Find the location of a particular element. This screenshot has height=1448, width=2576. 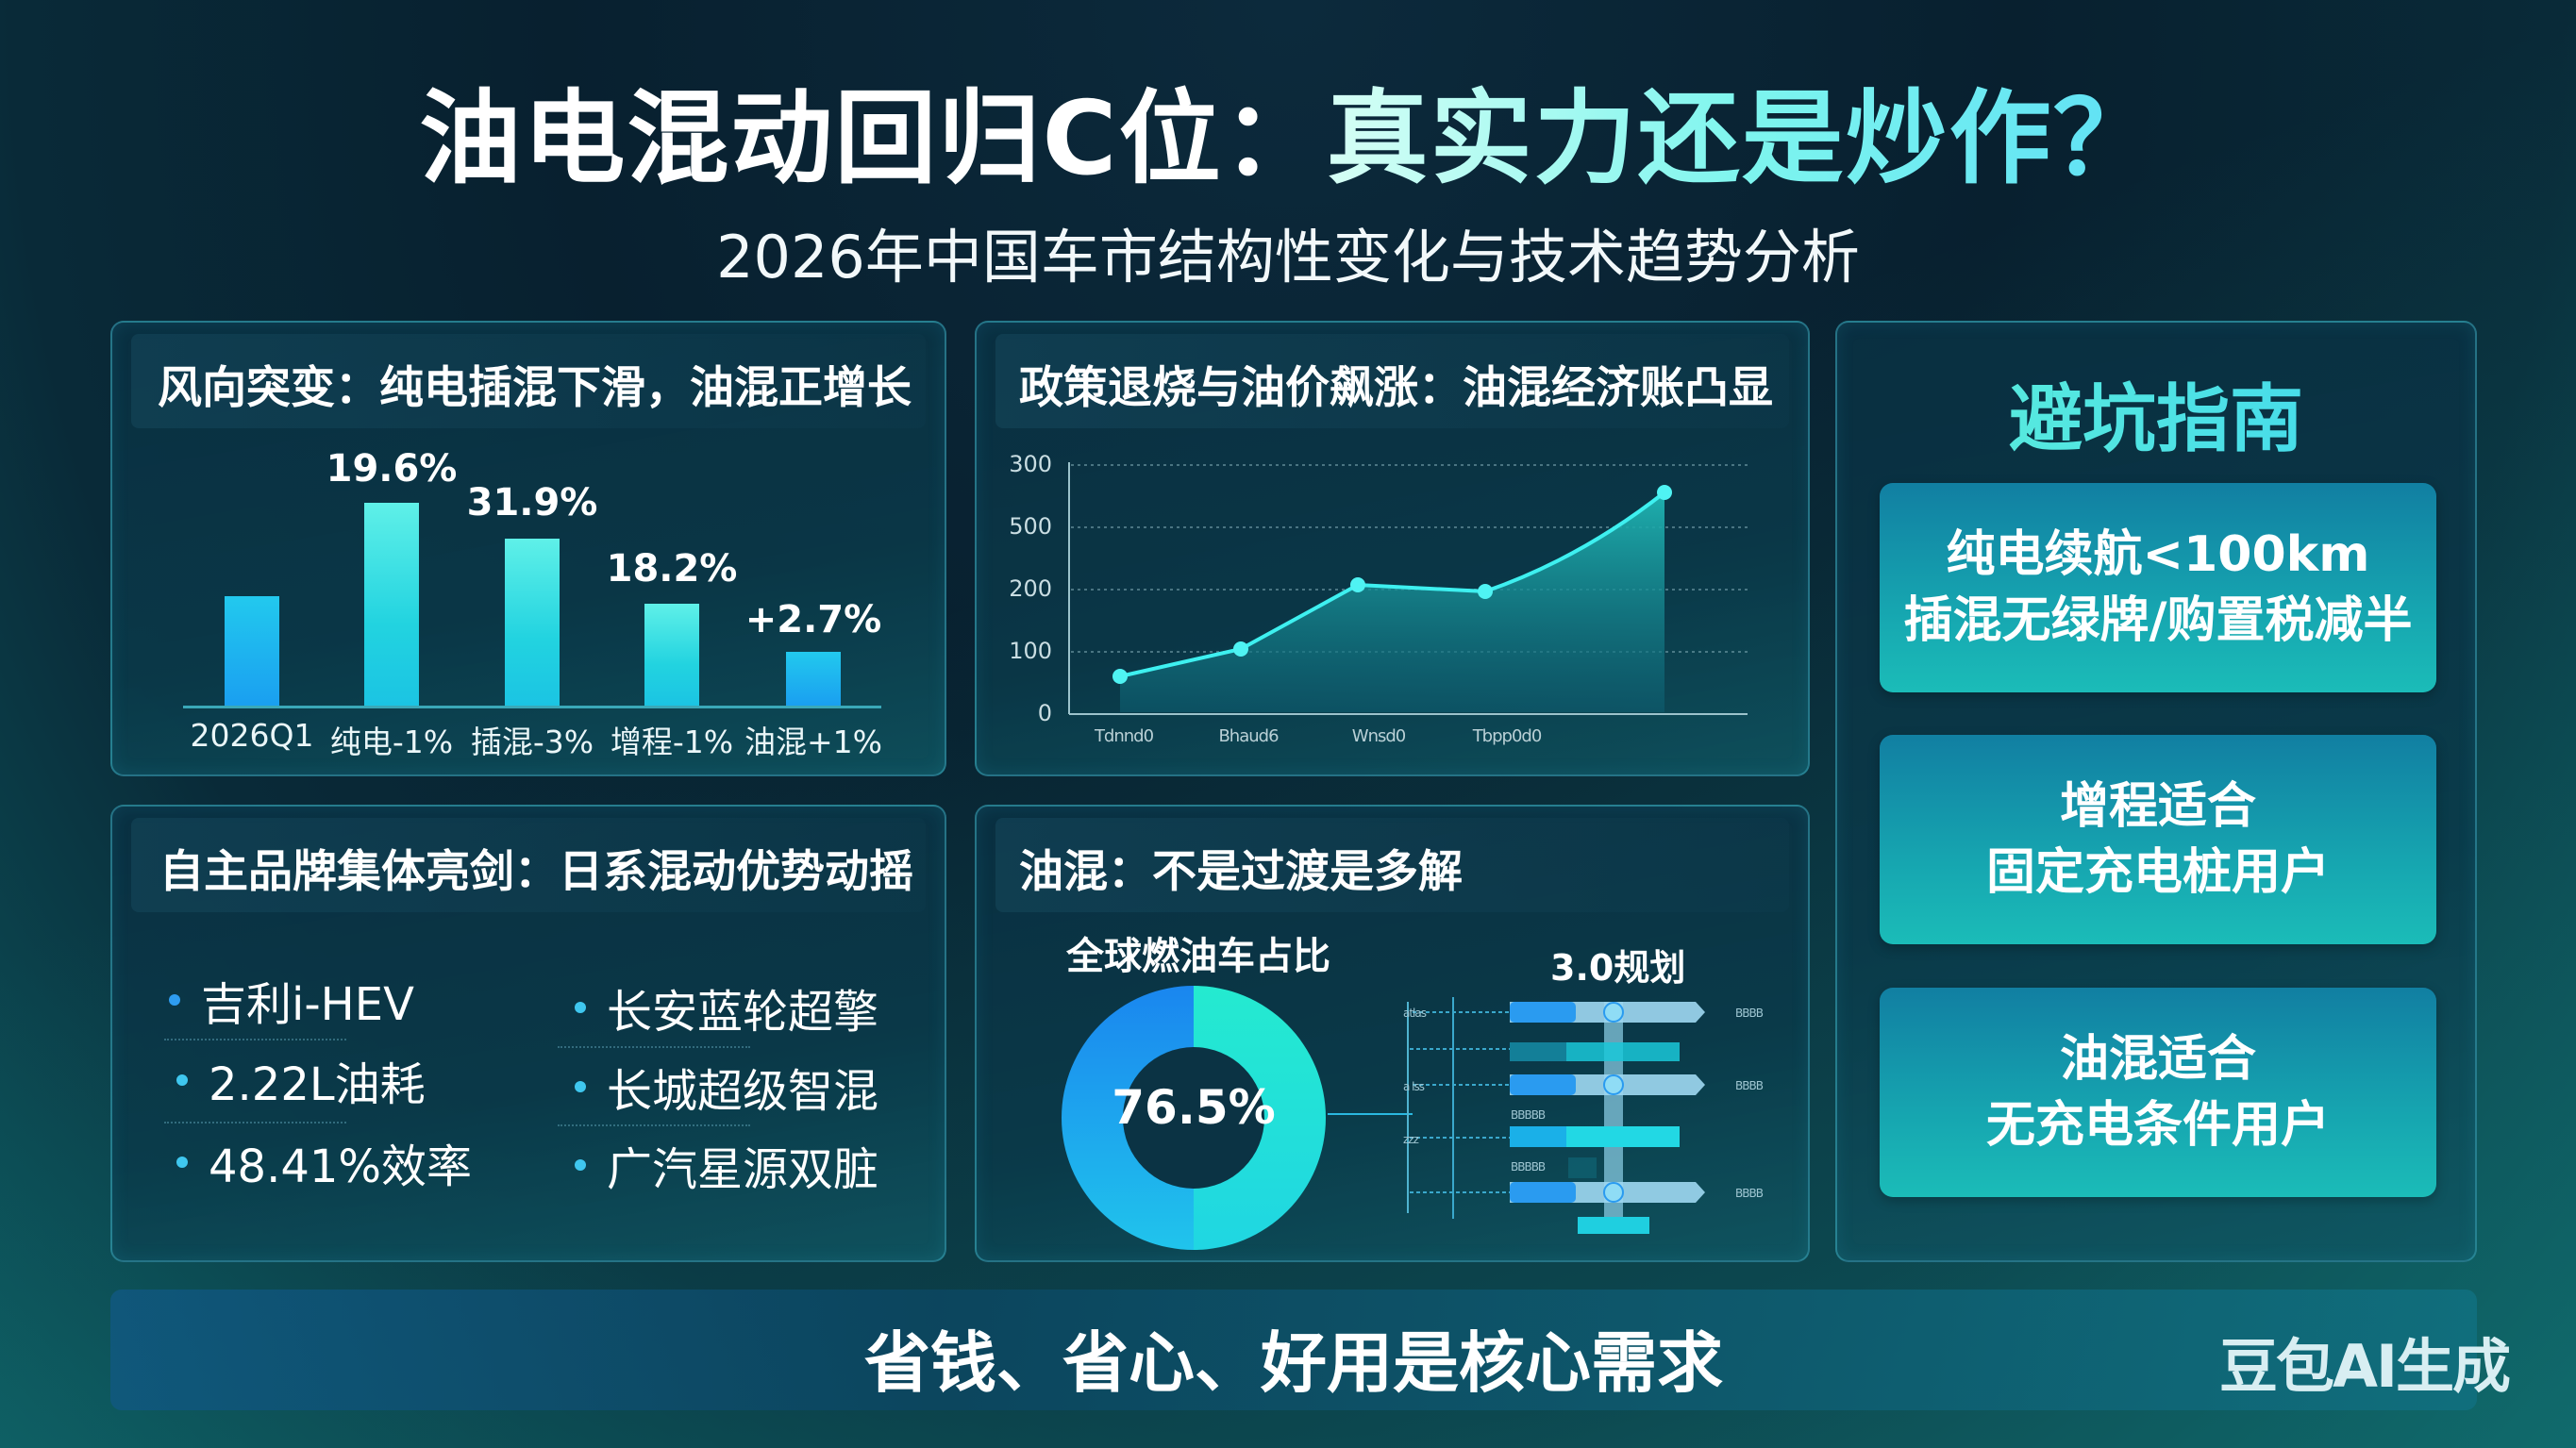

donut-chart is located at coordinates (1194, 1118).